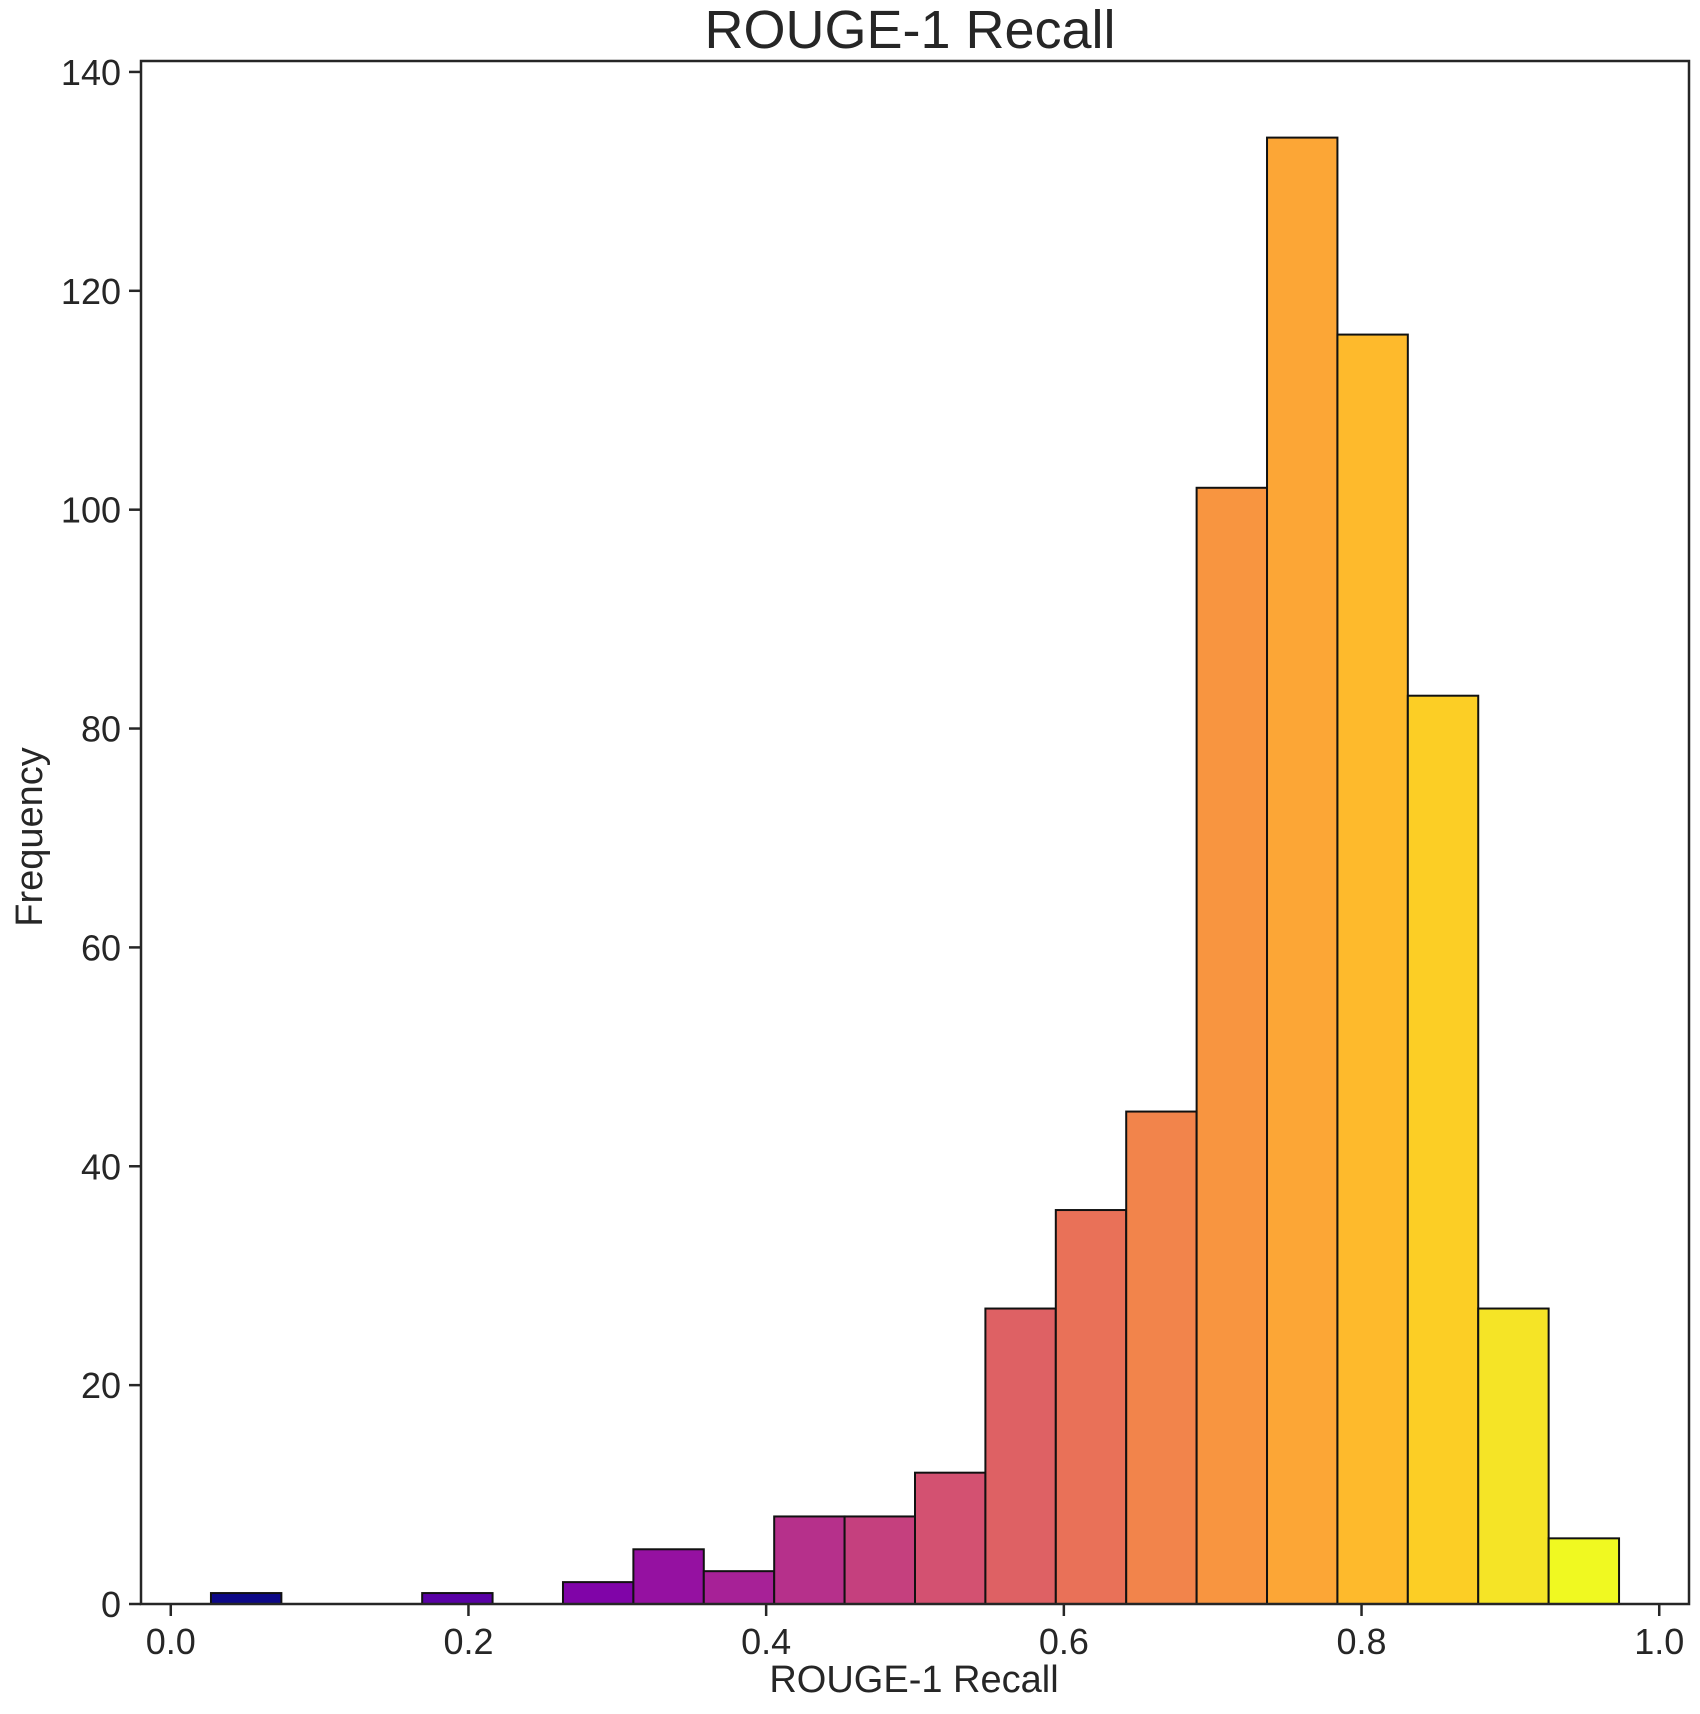 The width and height of the screenshot is (1700, 1714). I want to click on y-axis-title: Frequency, so click(30, 837).